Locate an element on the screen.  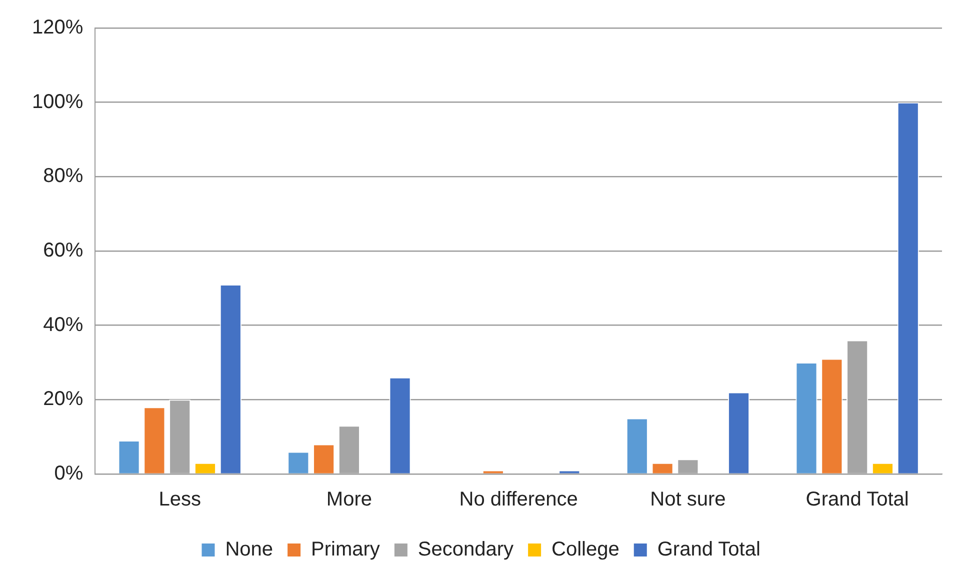
y-tick-label: 100% is located at coordinates (58, 101).